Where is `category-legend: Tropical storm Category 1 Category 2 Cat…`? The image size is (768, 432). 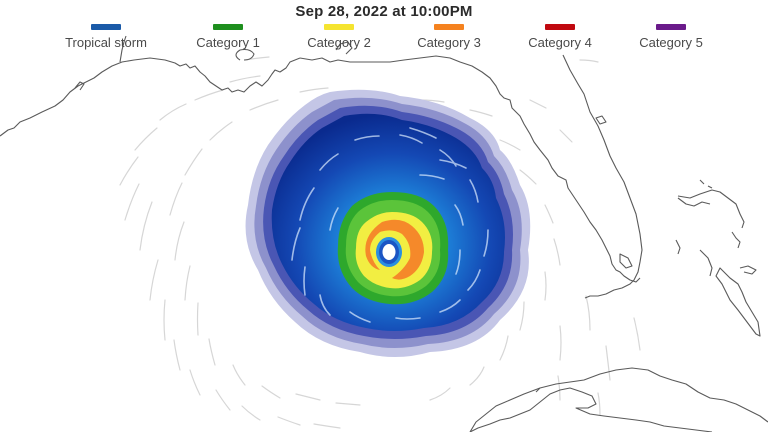
category-legend: Tropical storm Category 1 Category 2 Cat… is located at coordinates (384, 38).